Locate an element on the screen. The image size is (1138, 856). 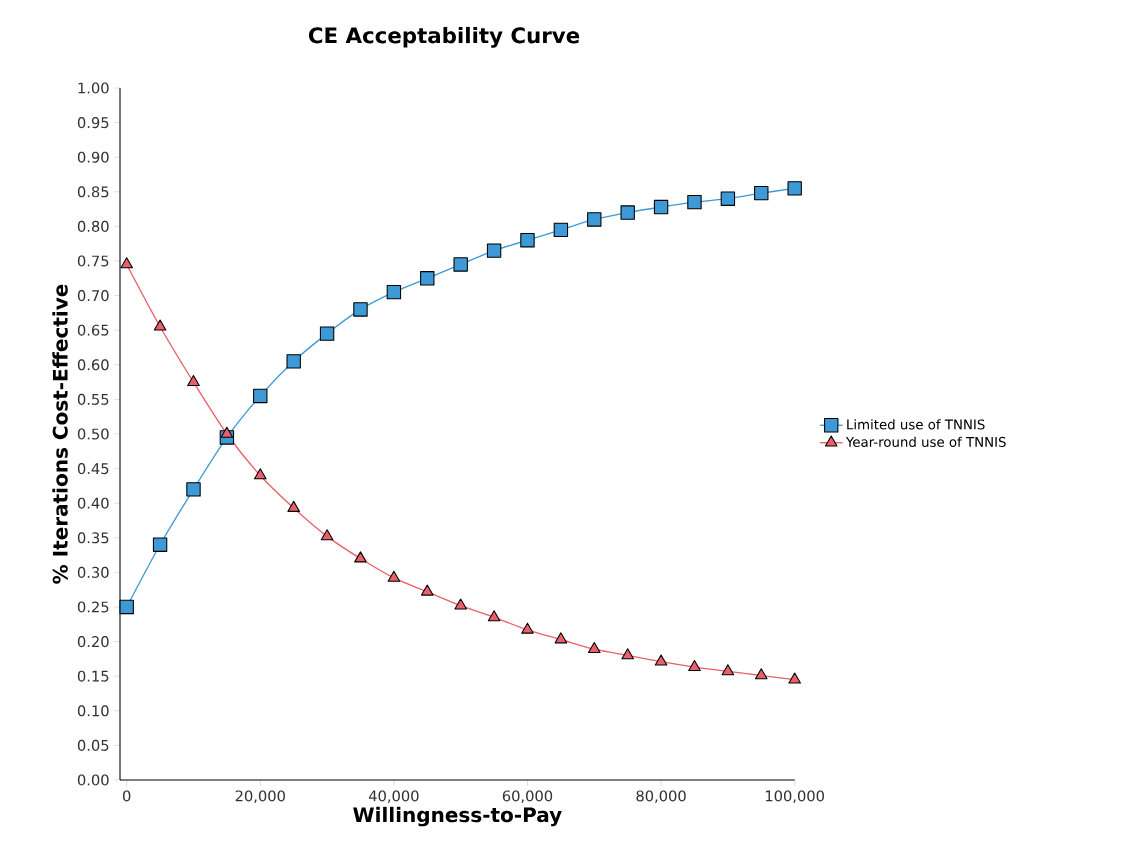
y-tick-label: 0.30 is located at coordinates (93, 572).